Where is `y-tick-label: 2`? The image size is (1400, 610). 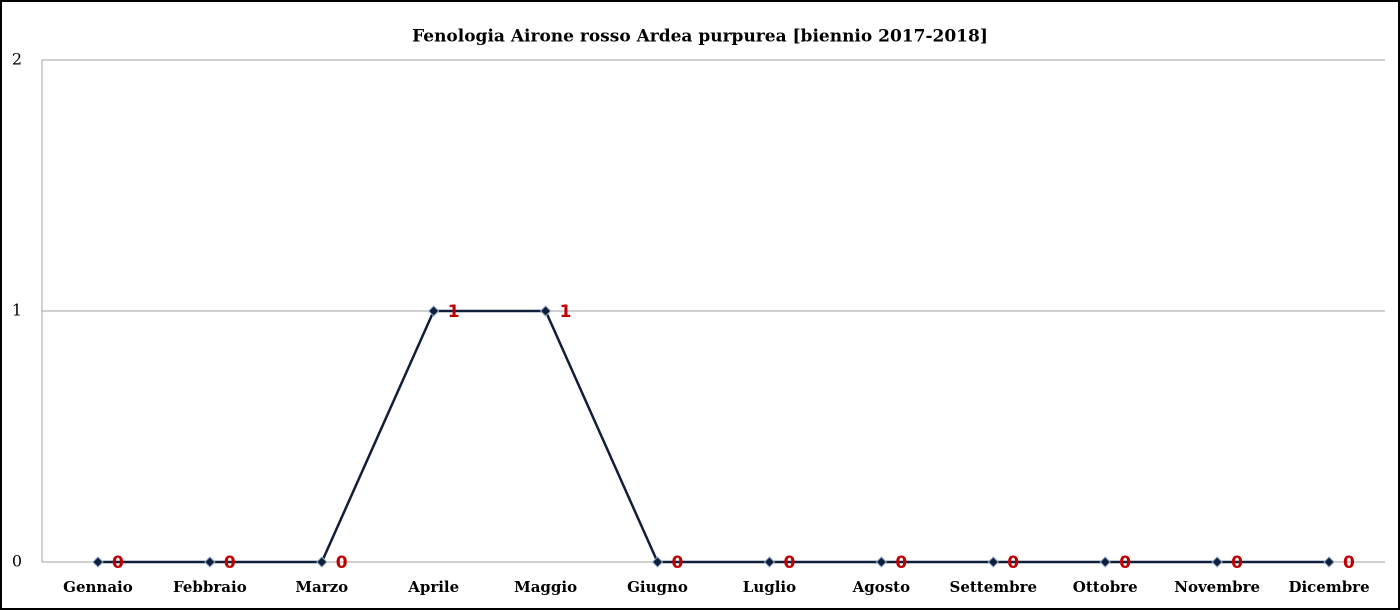
y-tick-label: 2 is located at coordinates (17, 59).